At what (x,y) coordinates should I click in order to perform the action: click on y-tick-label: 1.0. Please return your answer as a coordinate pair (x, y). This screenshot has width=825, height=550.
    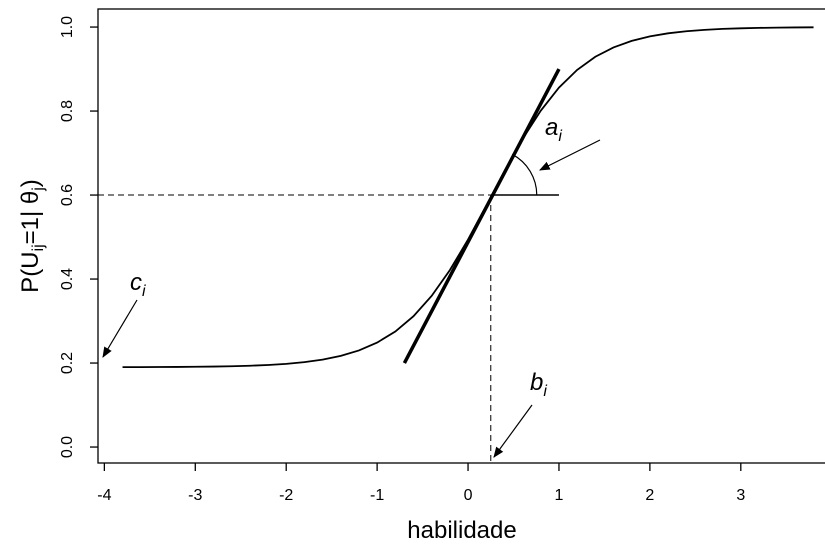
    Looking at the image, I should click on (67, 27).